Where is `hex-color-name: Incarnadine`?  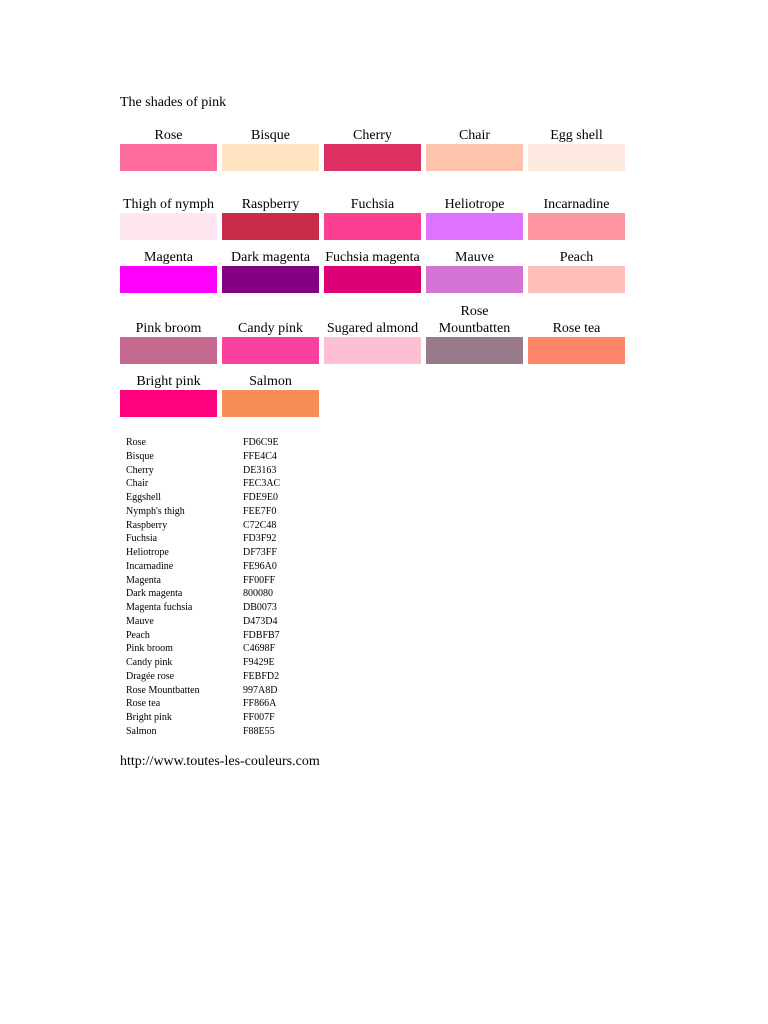
hex-color-name: Incarnadine is located at coordinates (150, 566).